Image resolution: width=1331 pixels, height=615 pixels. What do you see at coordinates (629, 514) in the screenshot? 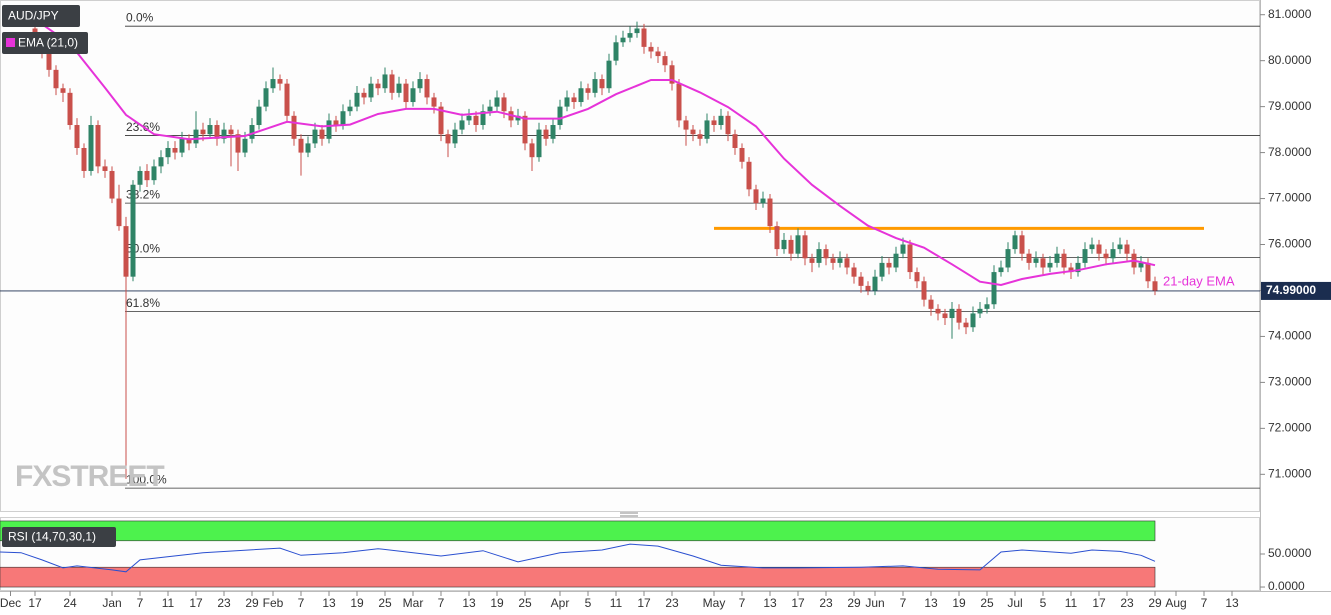
I see `panel-handle` at bounding box center [629, 514].